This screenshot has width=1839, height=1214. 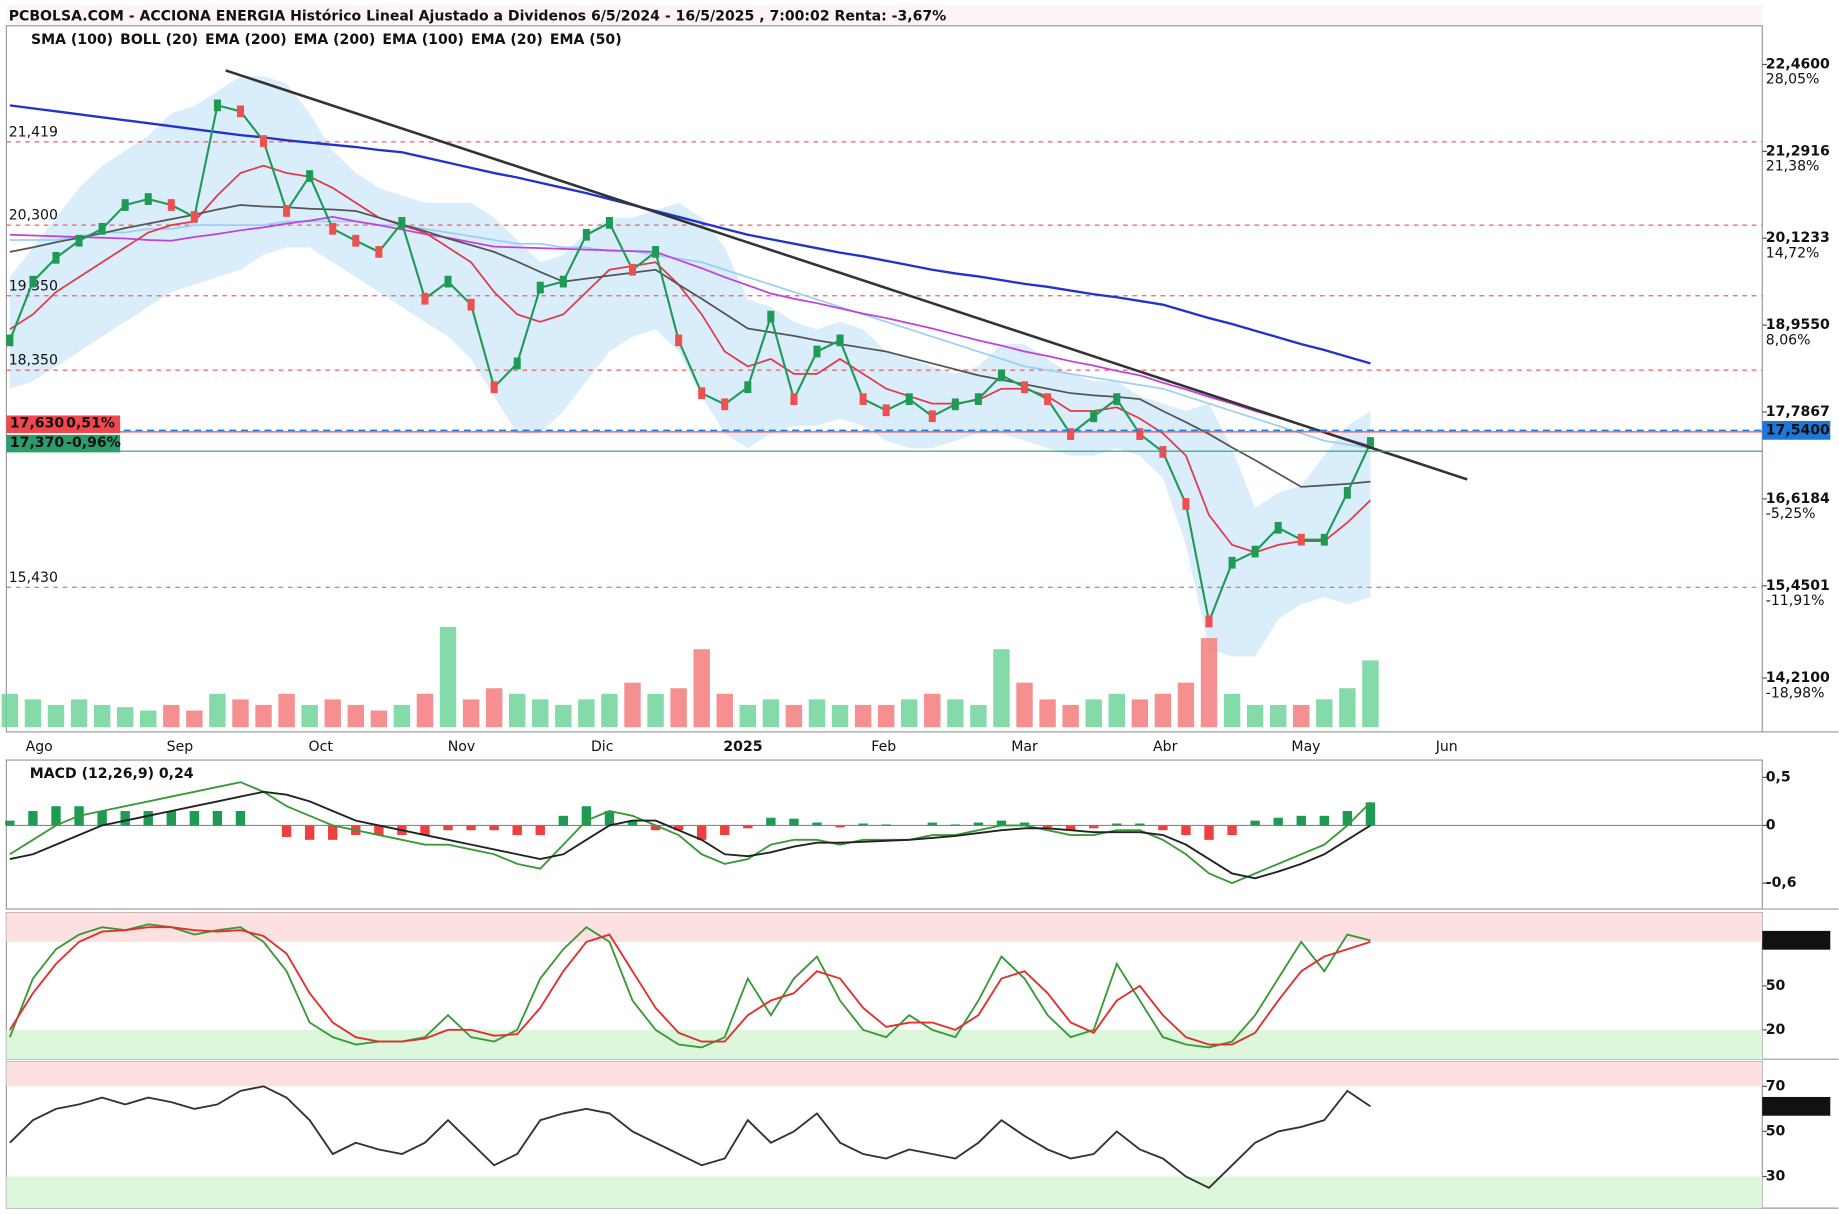 I want to click on legend-entry: SMA (100), so click(x=72, y=40).